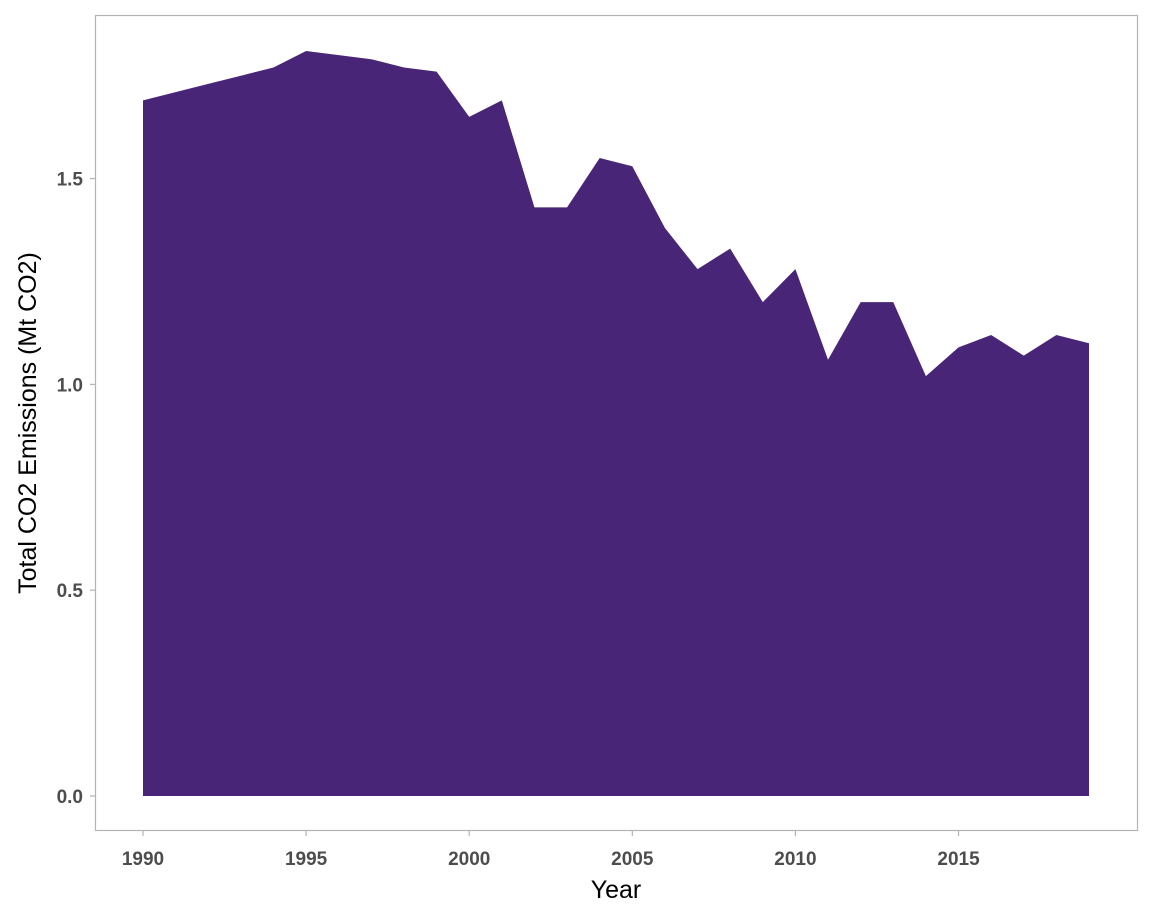 This screenshot has height=921, width=1152. I want to click on x-axis-title: Year, so click(616, 890).